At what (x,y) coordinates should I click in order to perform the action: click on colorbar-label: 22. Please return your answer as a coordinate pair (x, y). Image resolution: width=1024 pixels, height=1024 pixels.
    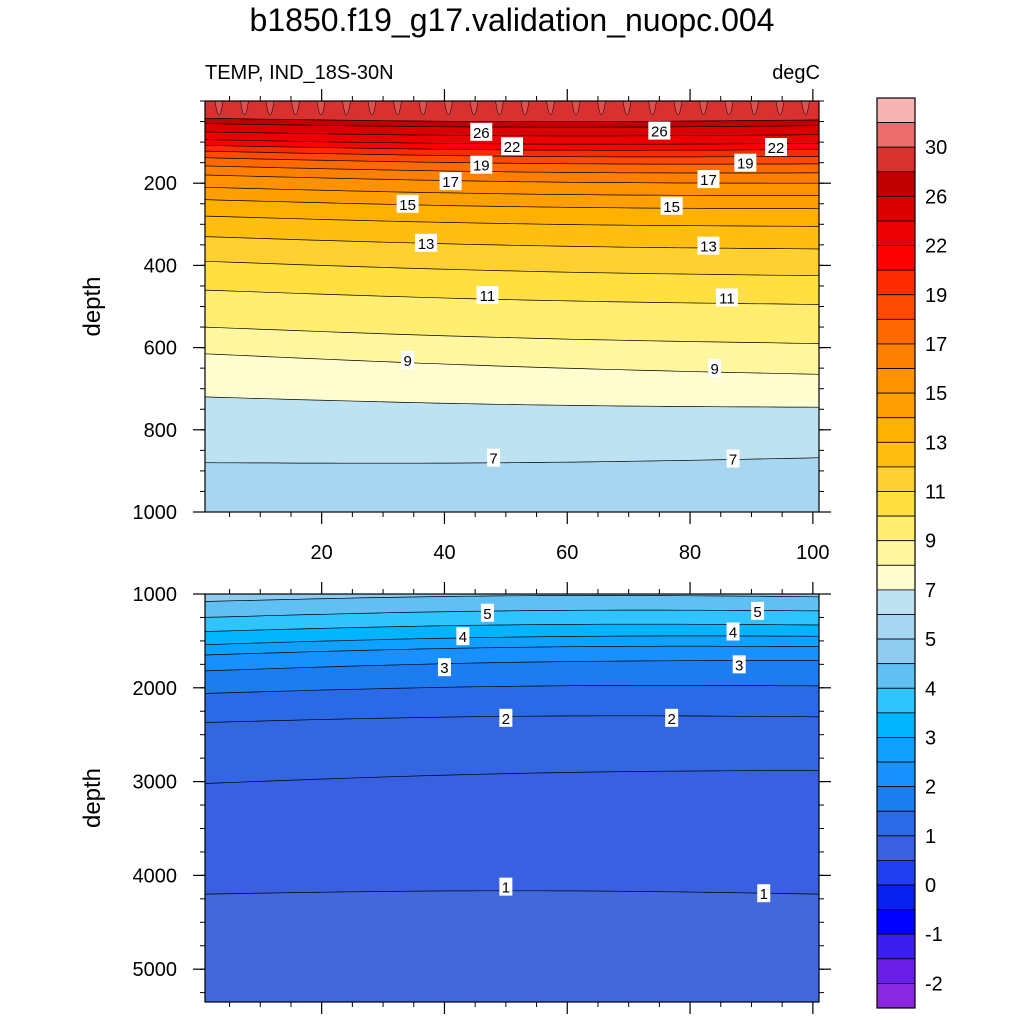
    Looking at the image, I should click on (936, 247).